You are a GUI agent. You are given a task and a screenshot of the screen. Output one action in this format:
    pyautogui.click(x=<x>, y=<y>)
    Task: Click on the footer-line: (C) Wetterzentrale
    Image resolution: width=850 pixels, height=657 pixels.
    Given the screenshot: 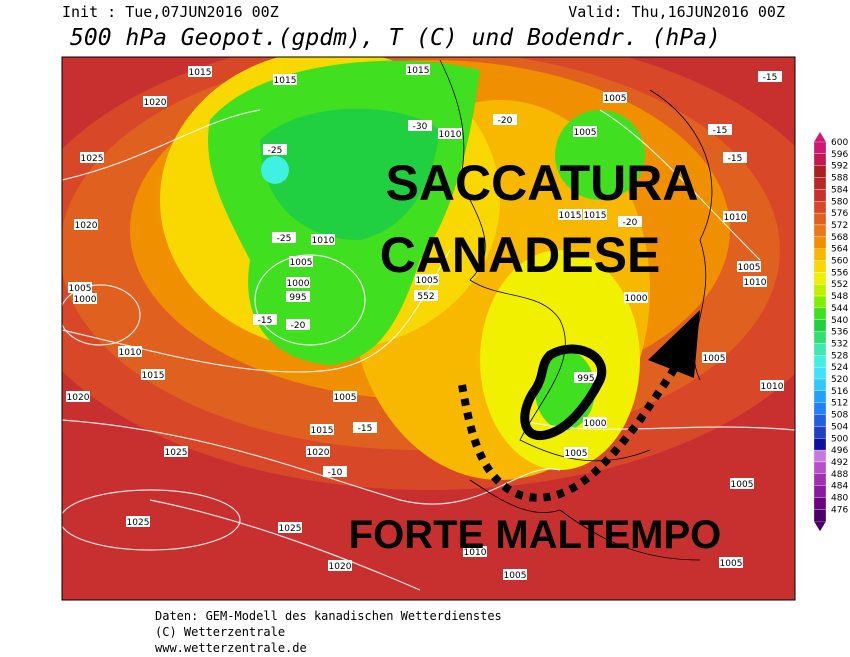 What is the action you would take?
    pyautogui.click(x=220, y=632)
    